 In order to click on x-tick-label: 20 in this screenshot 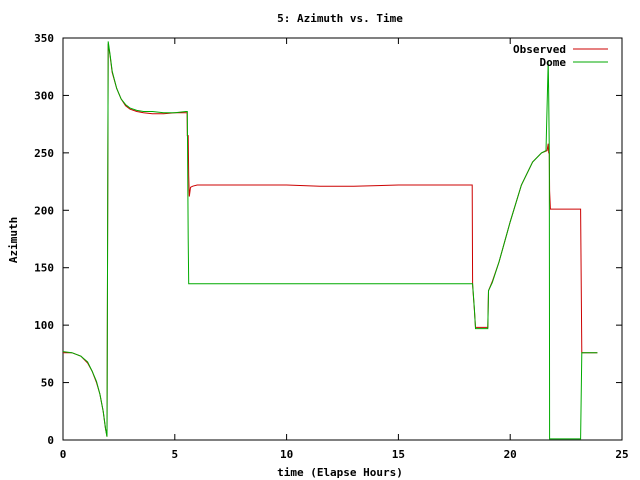, I will do `click(510, 454)`.